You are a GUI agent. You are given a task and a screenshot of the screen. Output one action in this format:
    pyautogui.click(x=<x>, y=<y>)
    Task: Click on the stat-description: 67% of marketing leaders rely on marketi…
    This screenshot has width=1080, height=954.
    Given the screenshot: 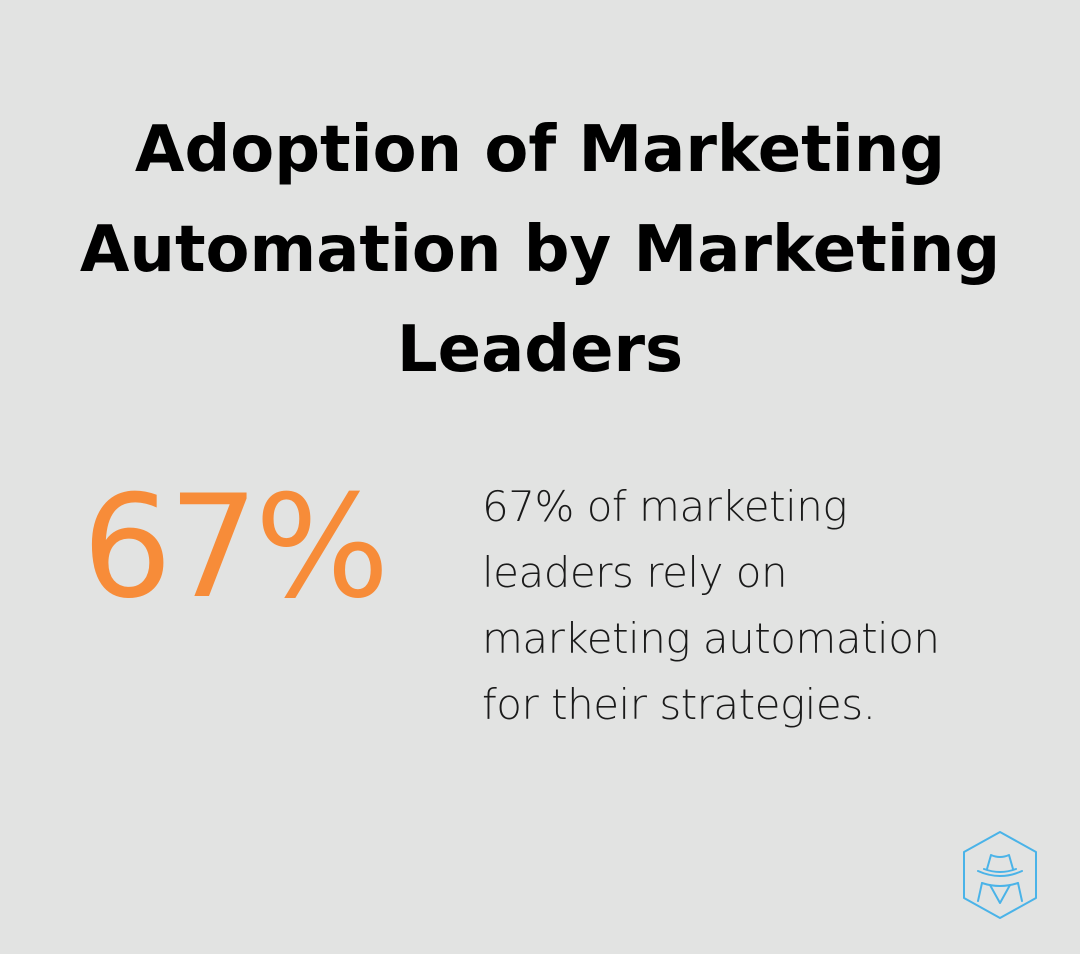 What is the action you would take?
    pyautogui.click(x=711, y=605)
    